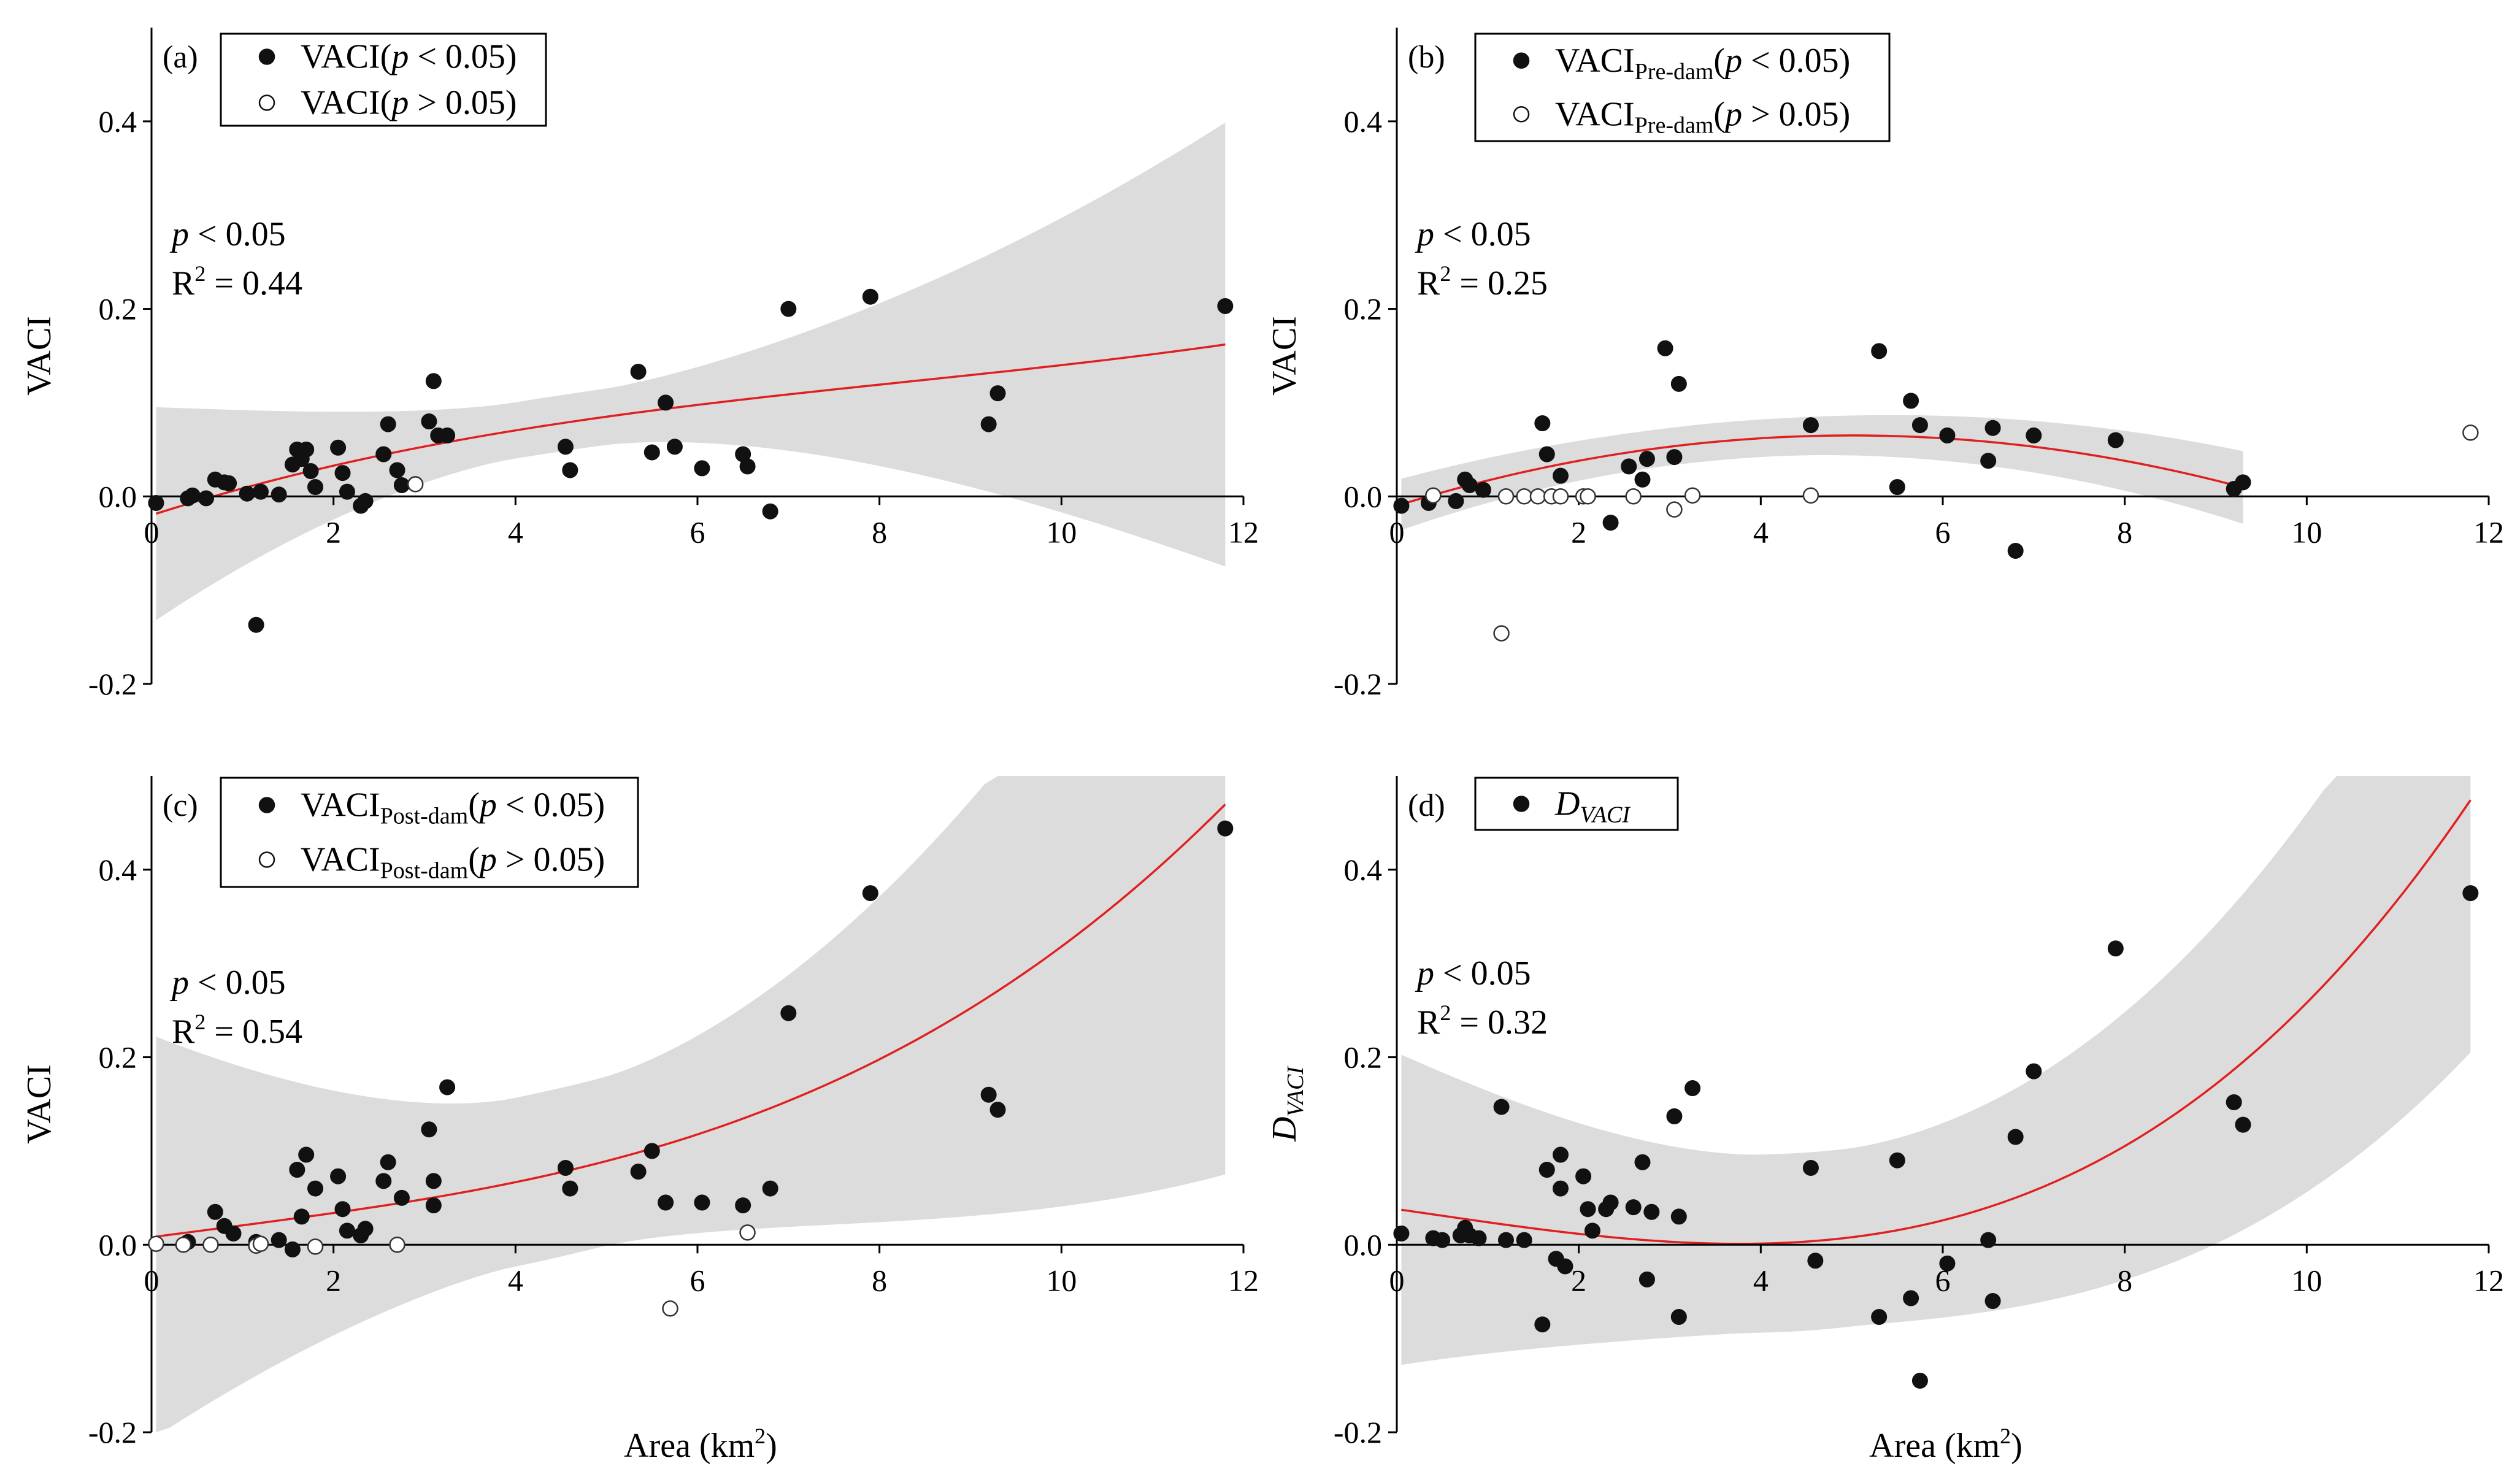 The height and width of the screenshot is (1466, 2520). Describe the element at coordinates (1363, 121) in the screenshot. I see `y-tick-label: 0.4` at that location.